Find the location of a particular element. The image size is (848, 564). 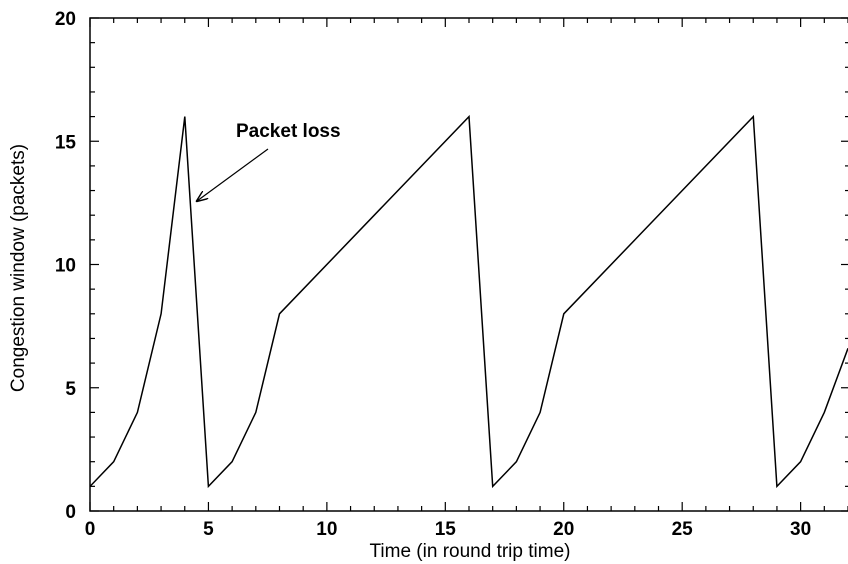

packet-loss-arrow is located at coordinates (232, 175).